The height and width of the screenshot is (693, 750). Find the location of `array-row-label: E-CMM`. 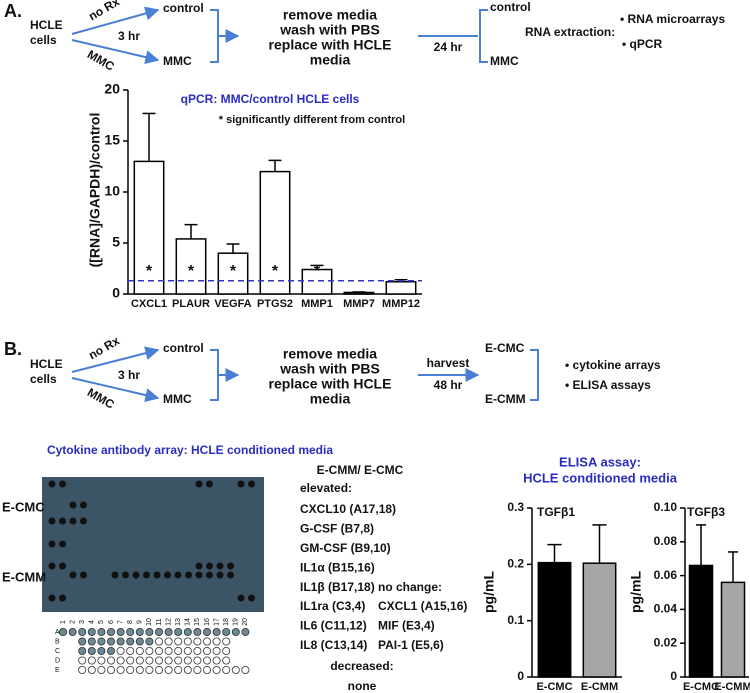

array-row-label: E-CMM is located at coordinates (24, 576).